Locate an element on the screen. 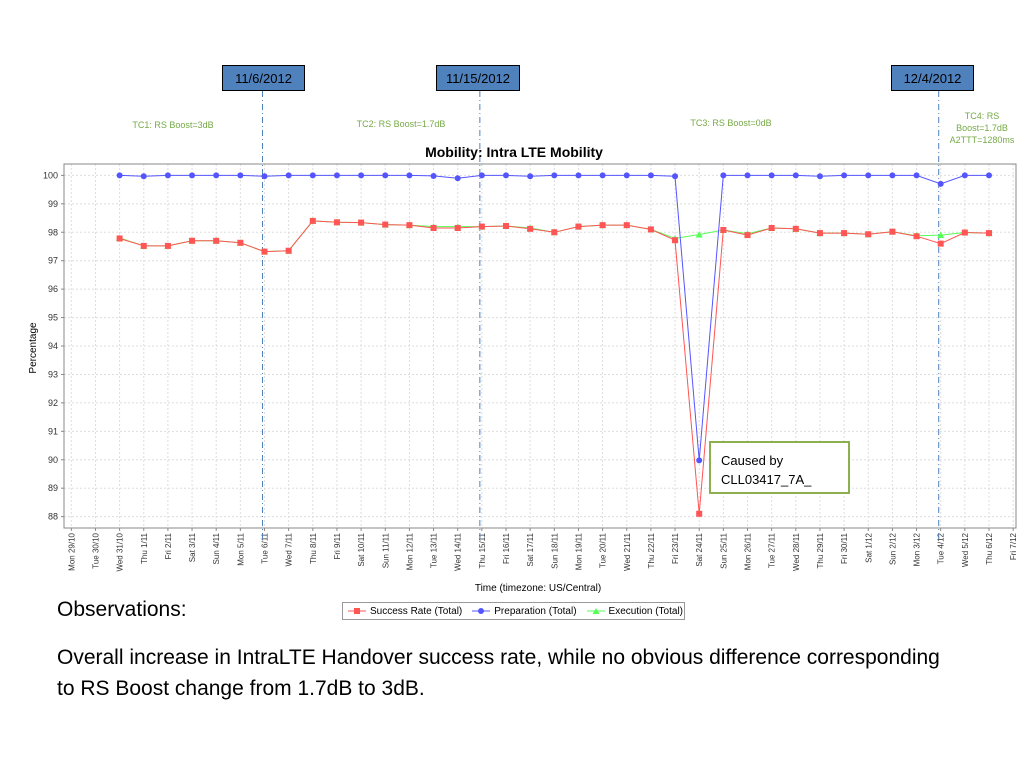  x-tick-label: Wed 14/11 is located at coordinates (458, 551).